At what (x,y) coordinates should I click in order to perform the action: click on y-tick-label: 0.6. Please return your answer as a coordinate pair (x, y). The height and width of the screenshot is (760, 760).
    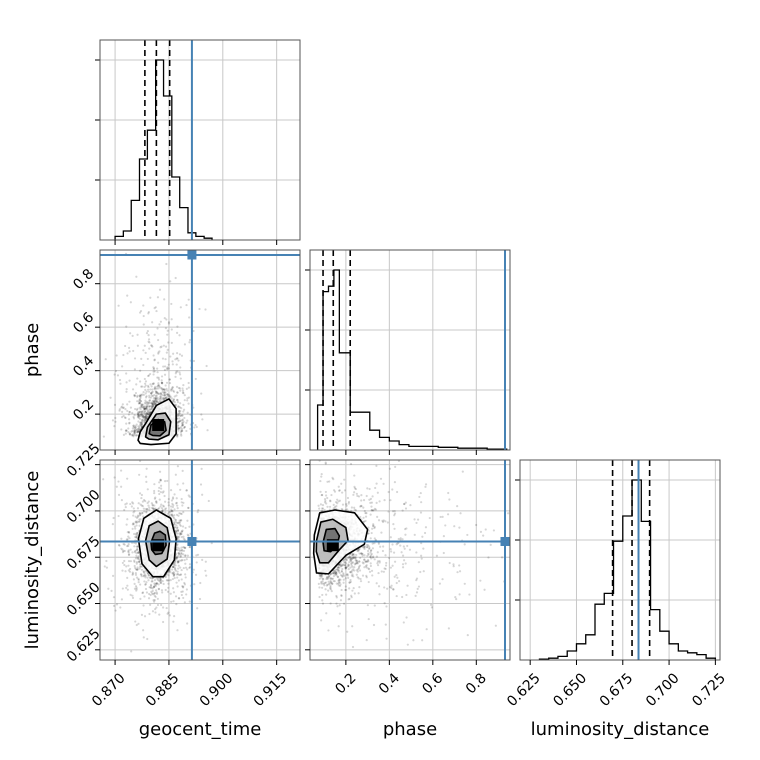
    Looking at the image, I should click on (83, 322).